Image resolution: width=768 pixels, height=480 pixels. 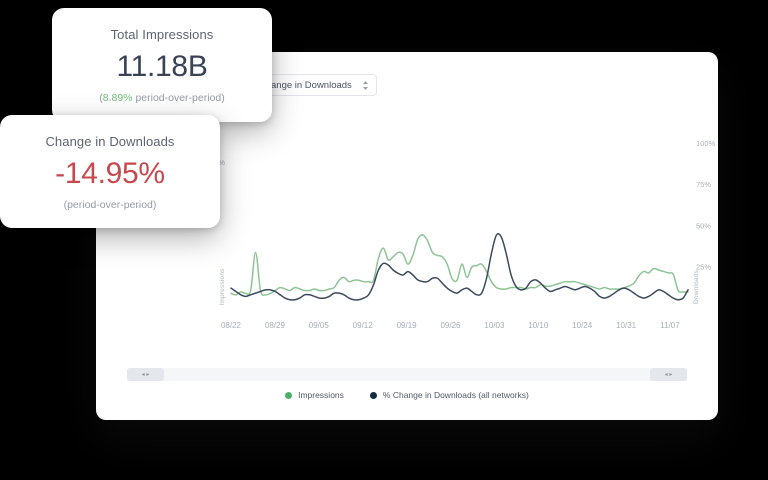 I want to click on x-axis-tick: 09/26, so click(x=450, y=325).